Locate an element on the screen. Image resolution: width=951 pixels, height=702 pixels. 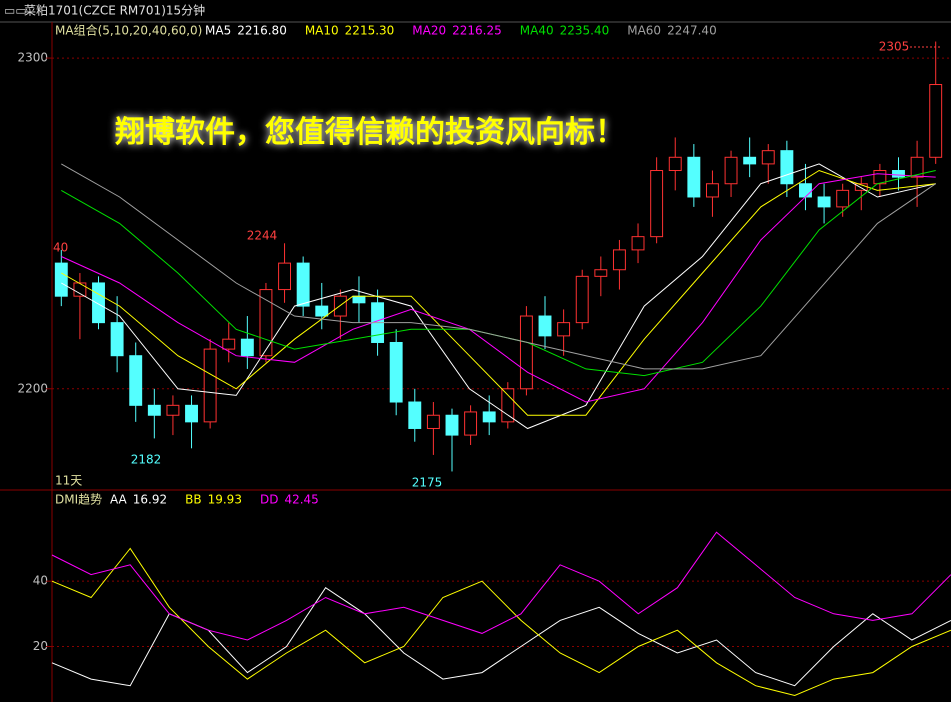
annotation: 2182 is located at coordinates (146, 460).